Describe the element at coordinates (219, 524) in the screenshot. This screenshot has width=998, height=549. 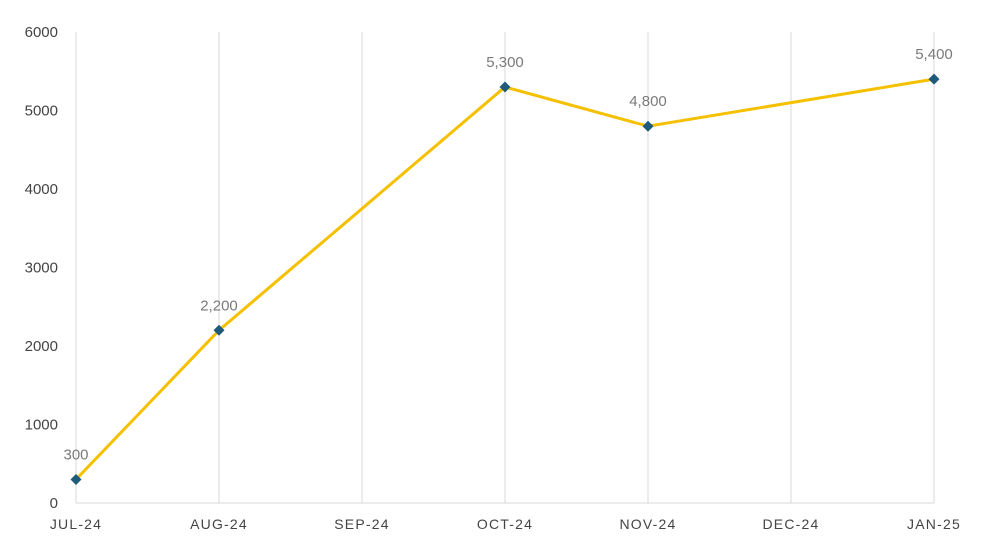
I see `x-tick-aug-24: AUG-24` at that location.